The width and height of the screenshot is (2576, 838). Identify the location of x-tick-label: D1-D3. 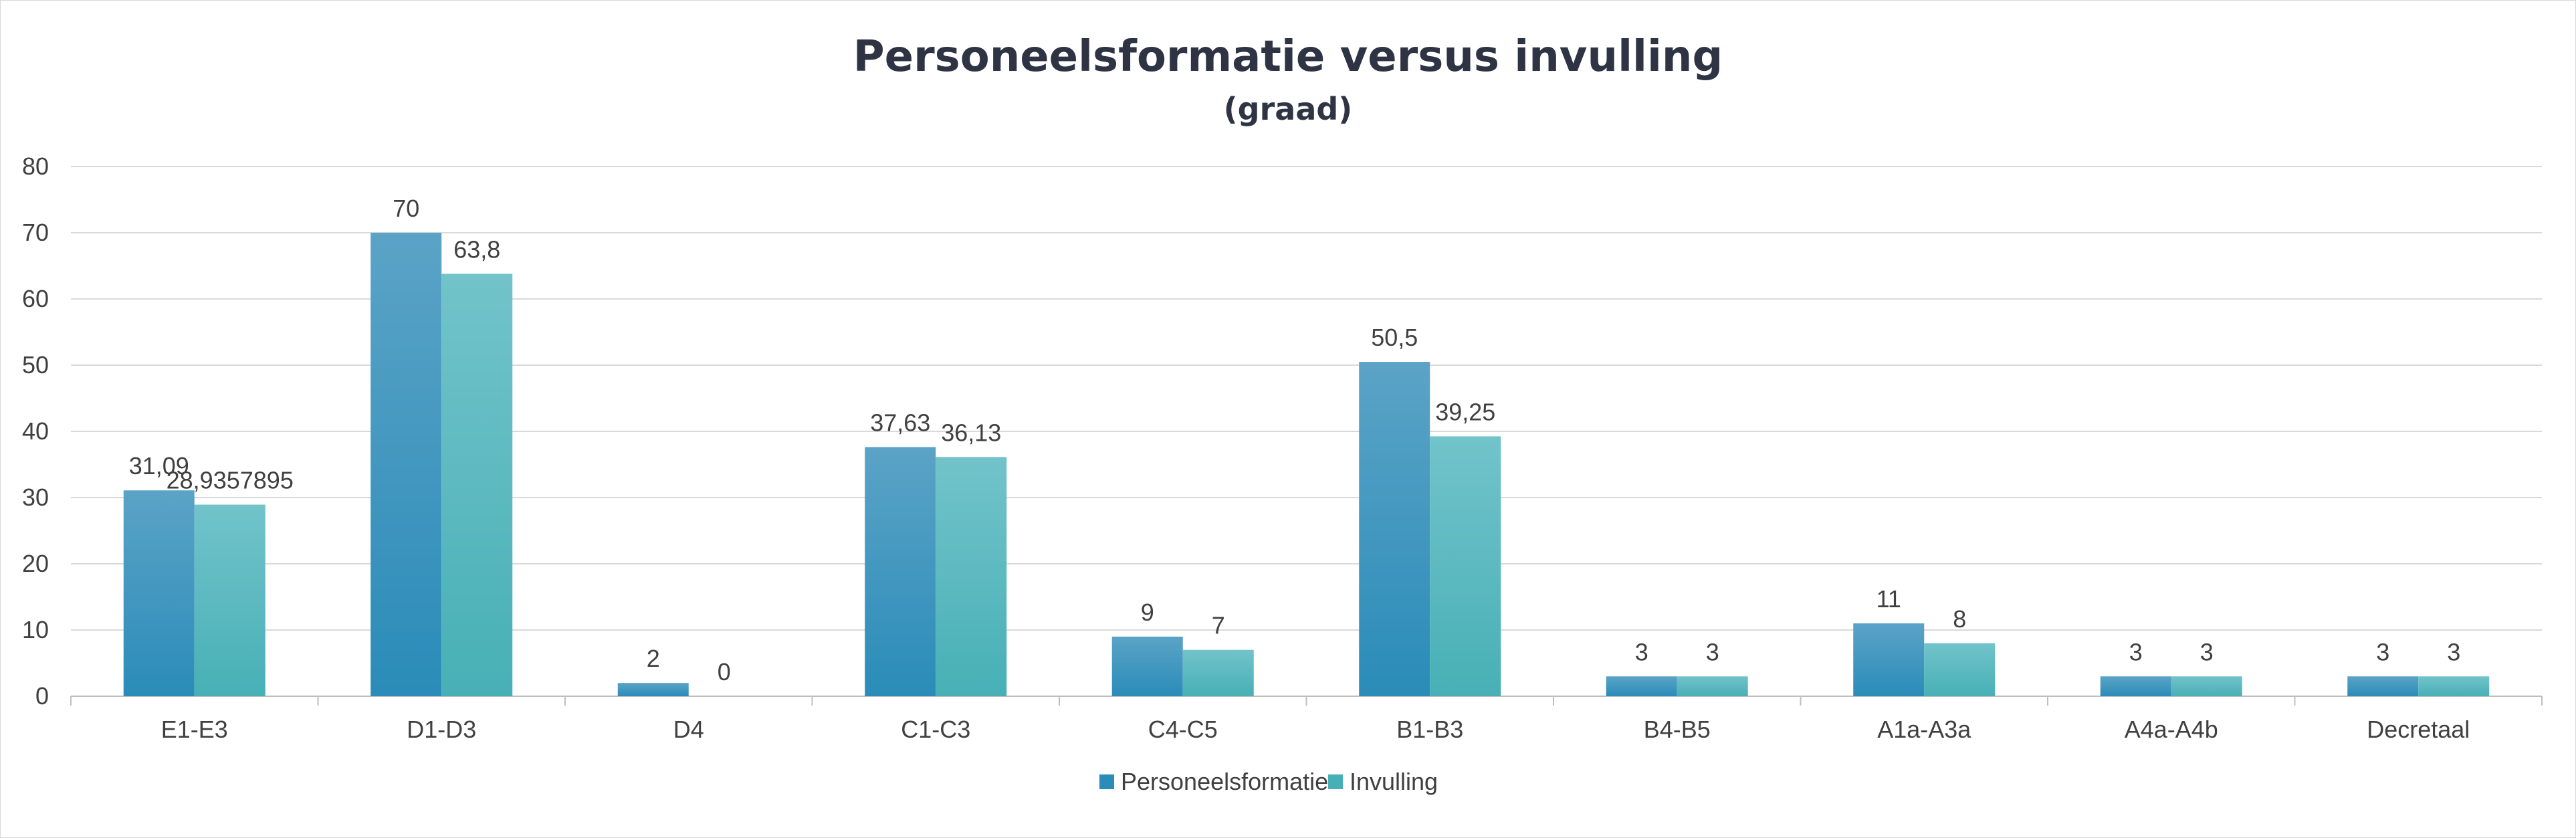
(441, 729).